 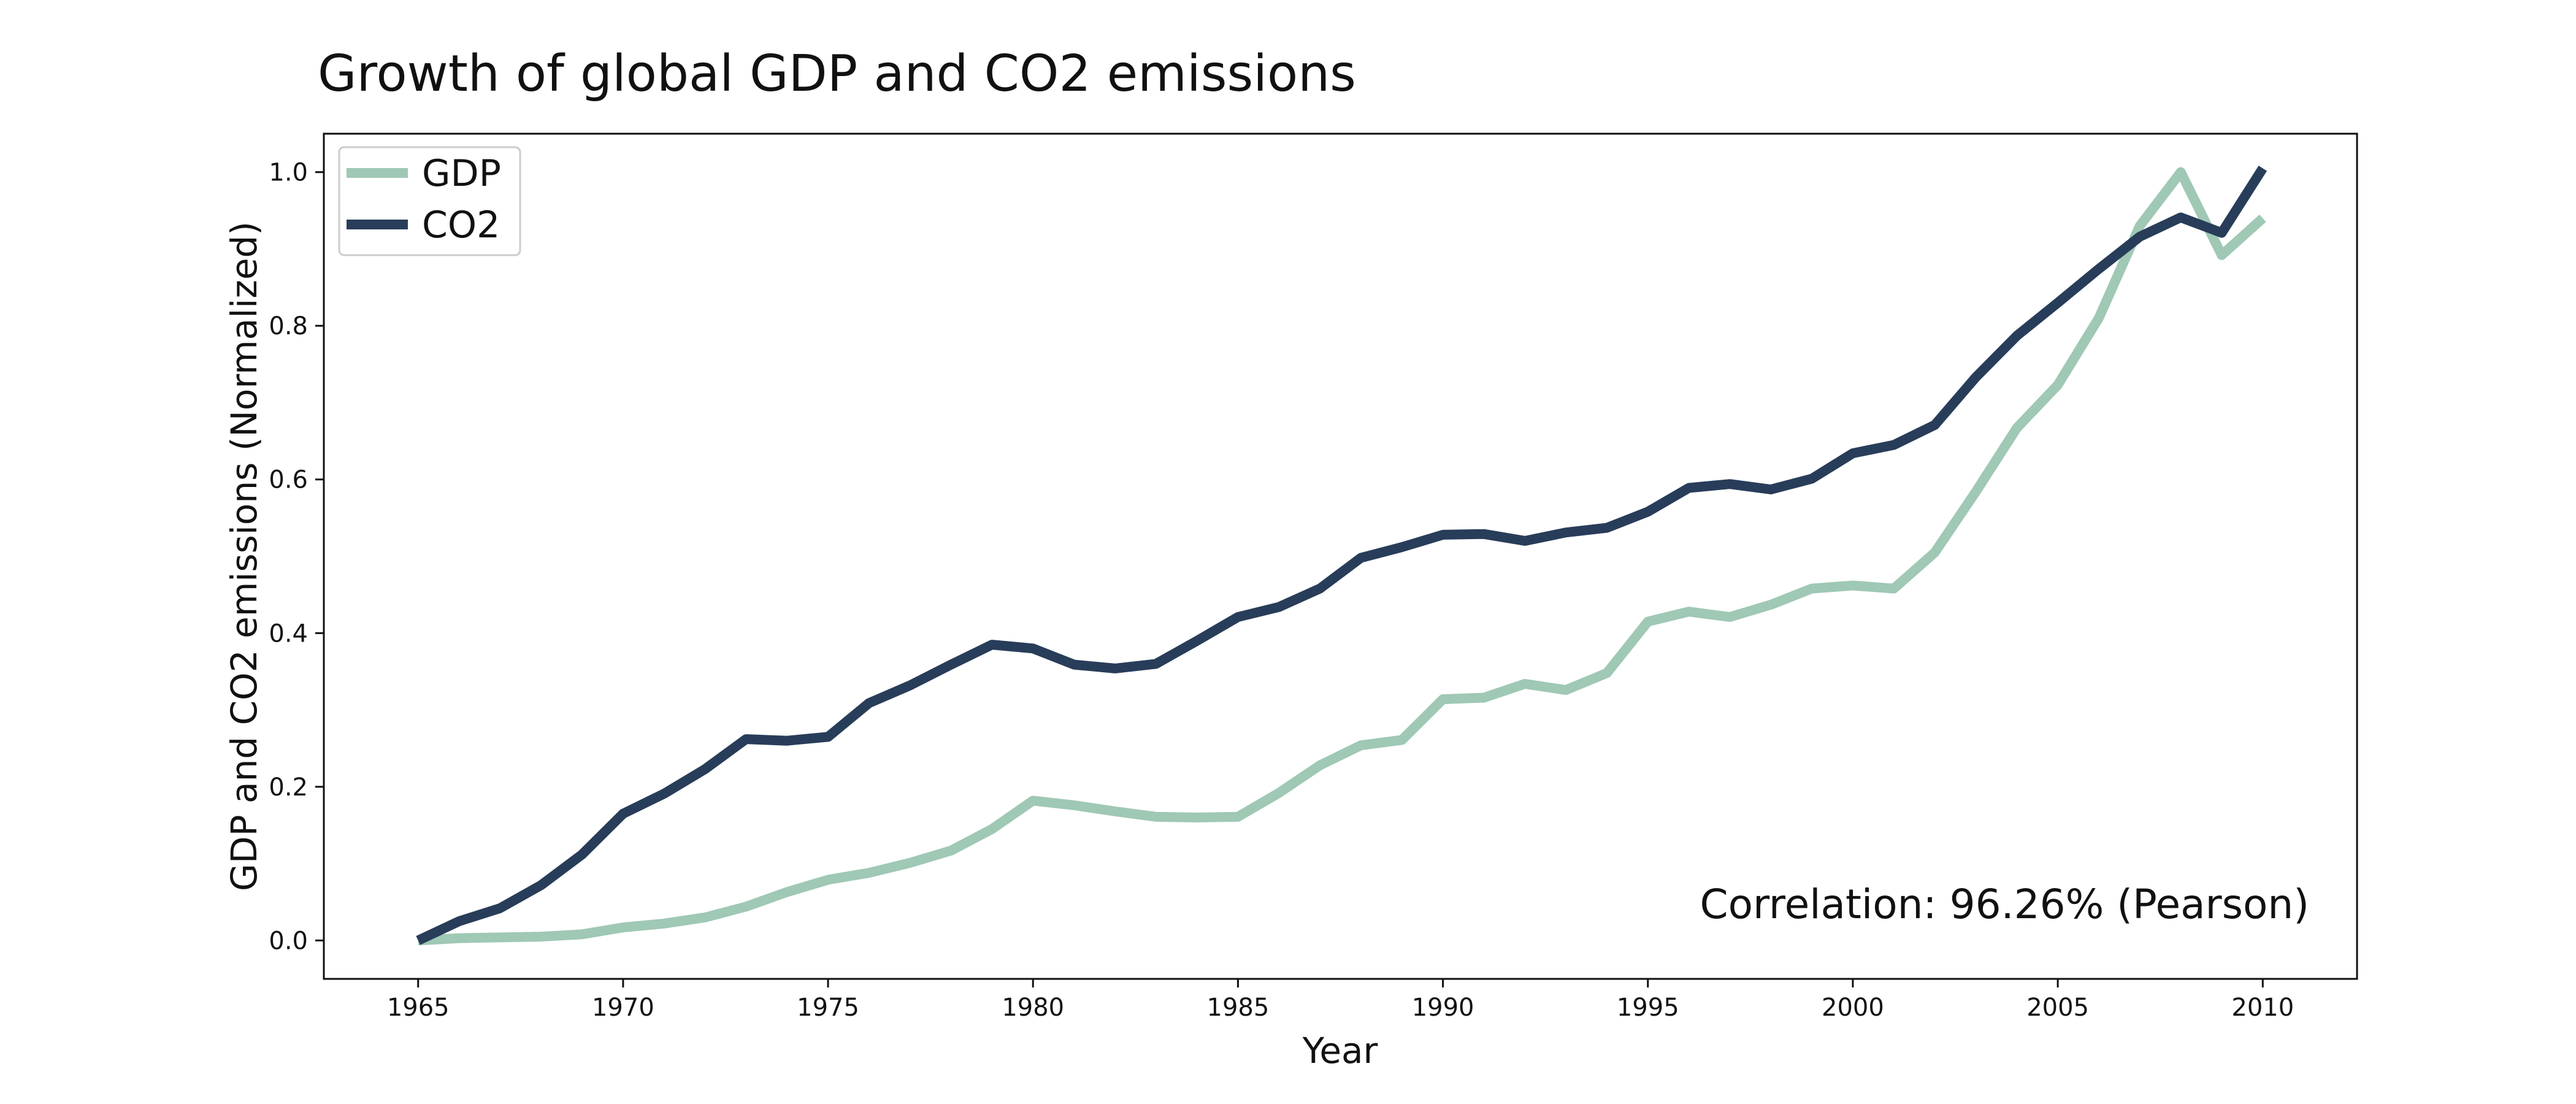 What do you see at coordinates (288, 787) in the screenshot?
I see `y-tick-label: 0.2` at bounding box center [288, 787].